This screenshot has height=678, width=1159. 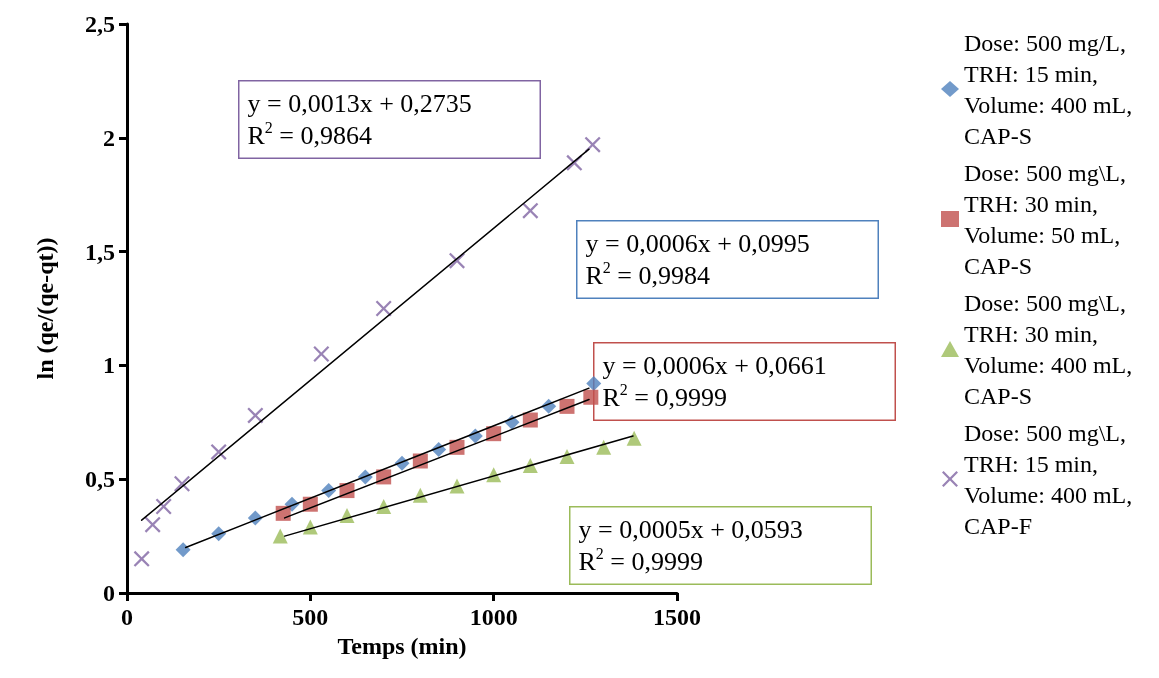 What do you see at coordinates (100, 251) in the screenshot?
I see `y-tick-label: 1,5` at bounding box center [100, 251].